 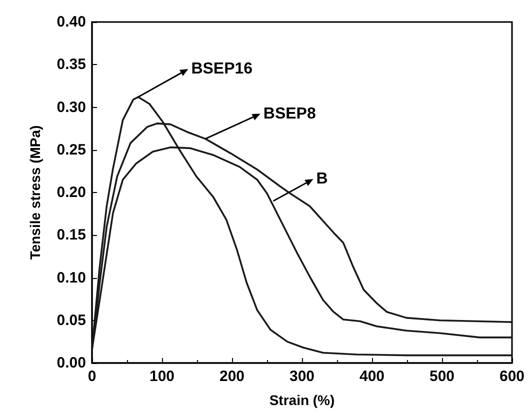 I want to click on x-tick-label: 300, so click(x=302, y=376).